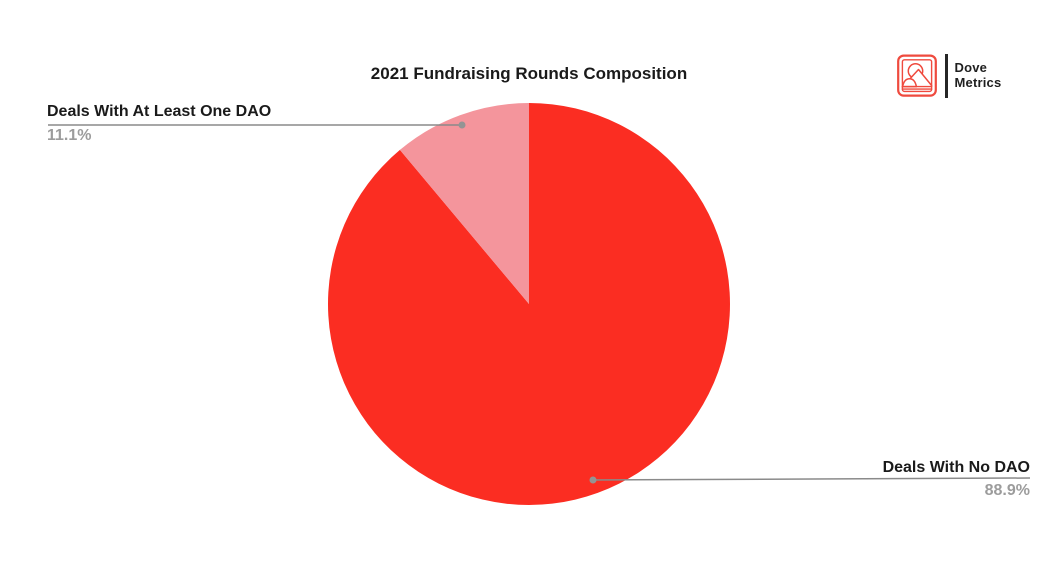  What do you see at coordinates (946, 76) in the screenshot?
I see `logo-divider` at bounding box center [946, 76].